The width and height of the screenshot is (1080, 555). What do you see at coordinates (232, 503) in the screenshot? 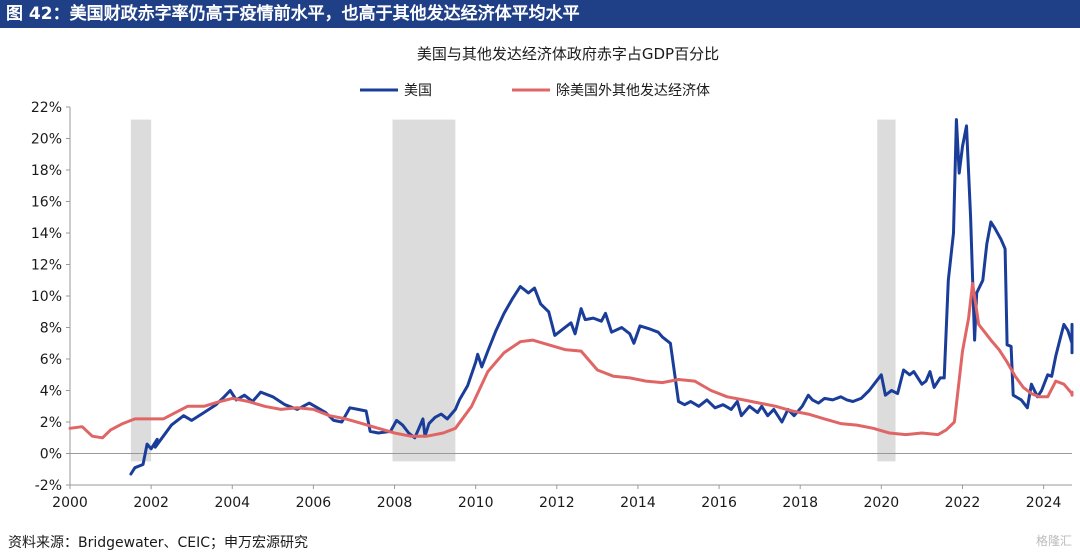
I see `x-tick-label: 2004` at bounding box center [232, 503].